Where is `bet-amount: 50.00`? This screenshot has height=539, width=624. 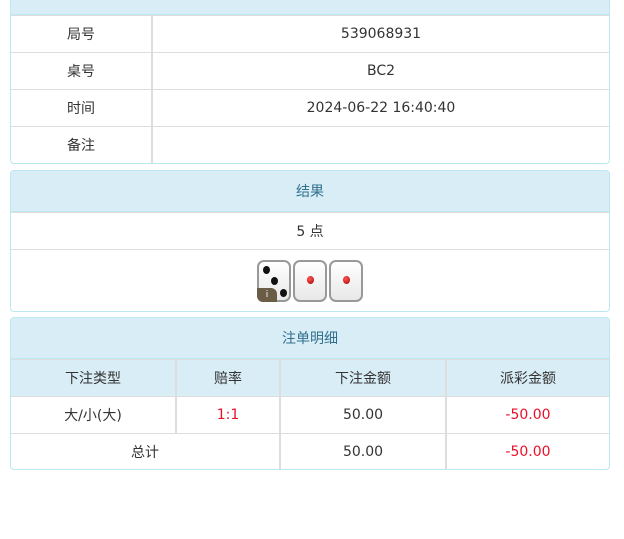
bet-amount: 50.00 is located at coordinates (362, 415).